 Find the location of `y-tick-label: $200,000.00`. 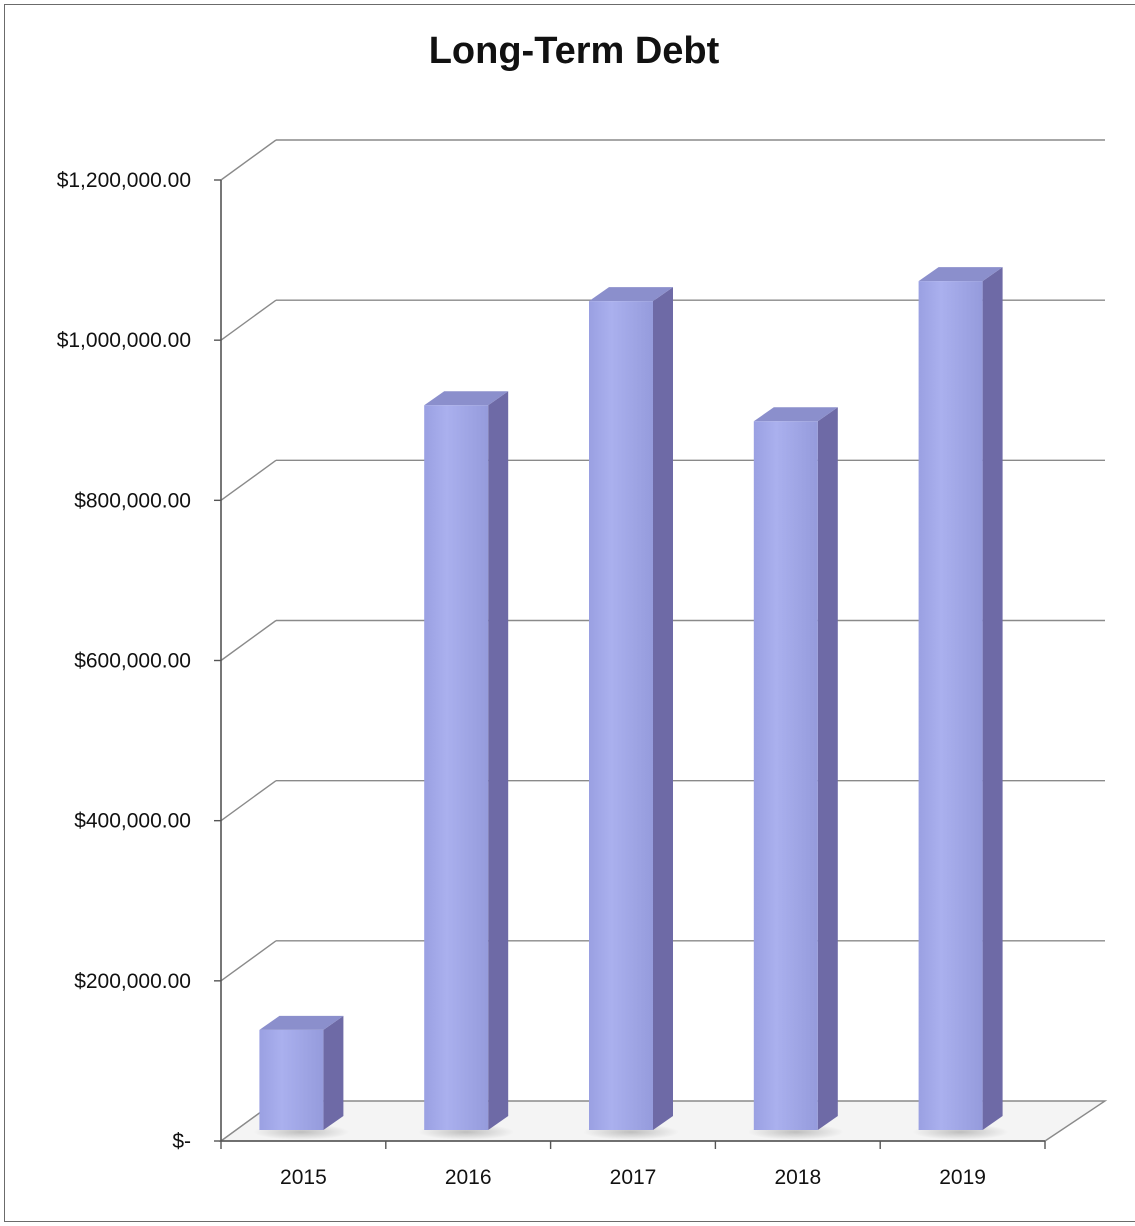

y-tick-label: $200,000.00 is located at coordinates (132, 981).